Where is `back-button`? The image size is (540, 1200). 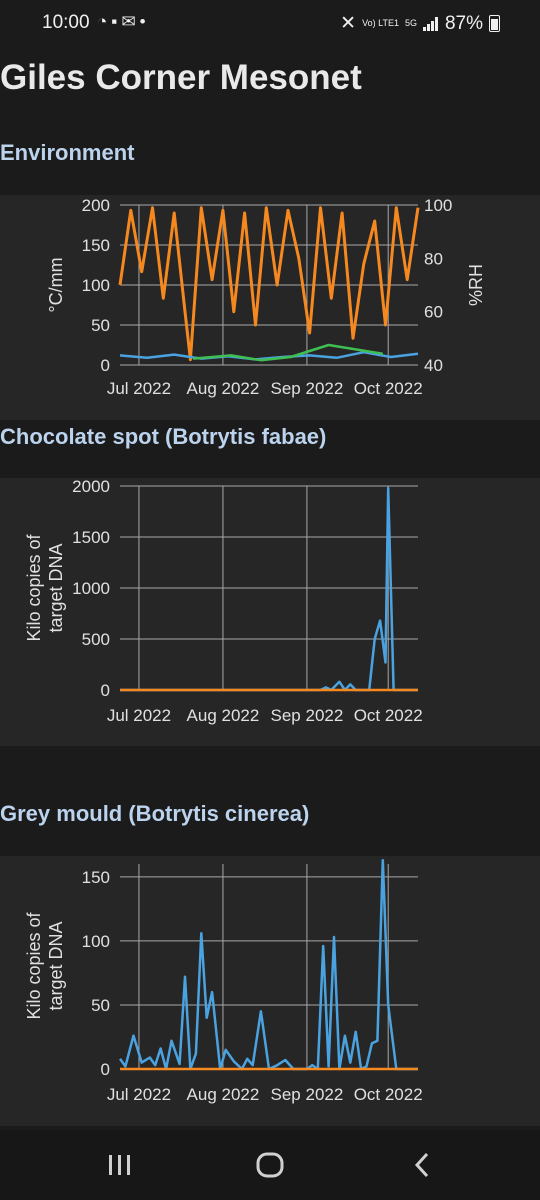 back-button is located at coordinates (422, 1165).